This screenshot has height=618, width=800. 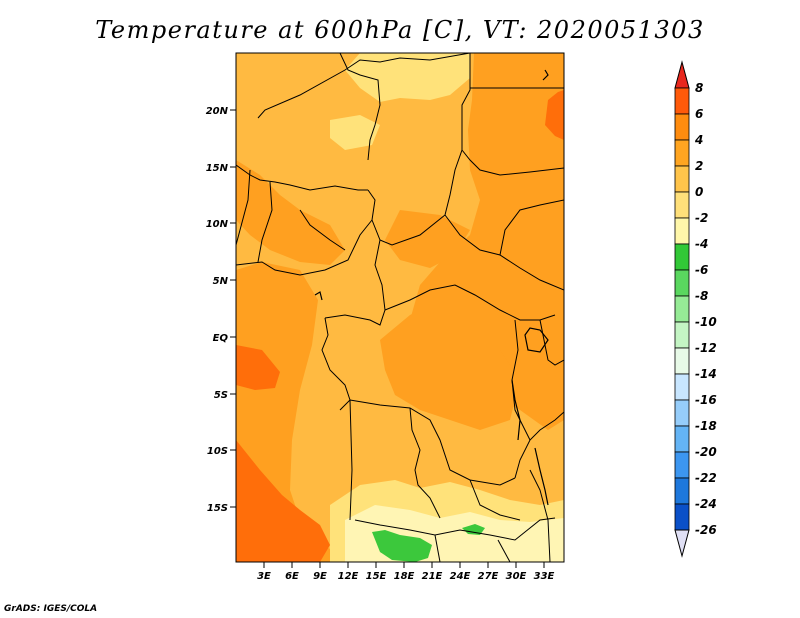 I want to click on field-cool-sahel, so click(x=355, y=132).